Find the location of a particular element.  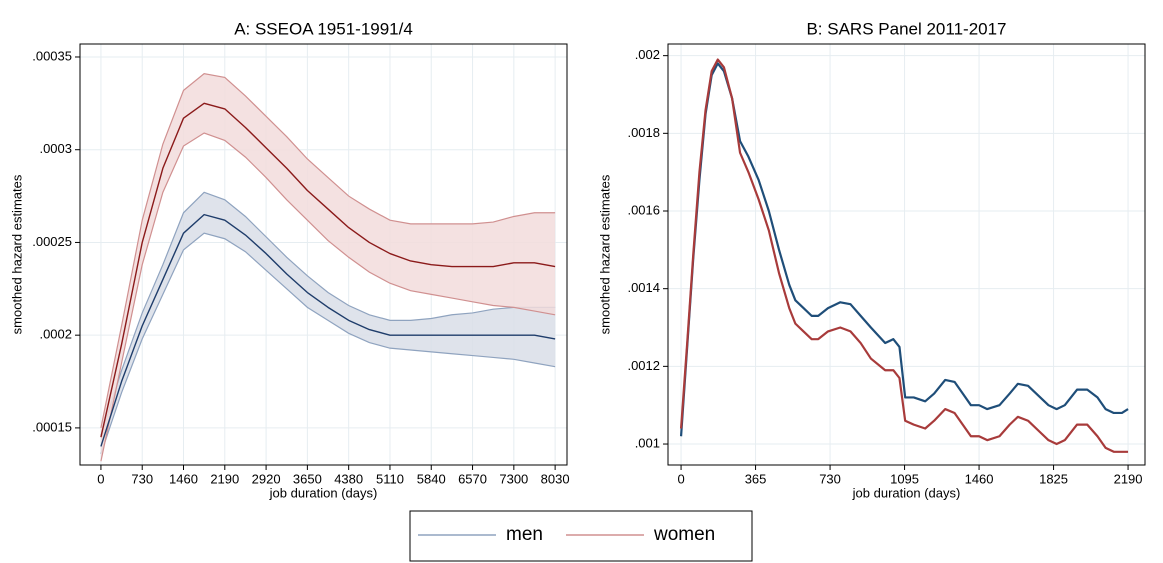

y-tick-label: .00025 is located at coordinates (52, 241).